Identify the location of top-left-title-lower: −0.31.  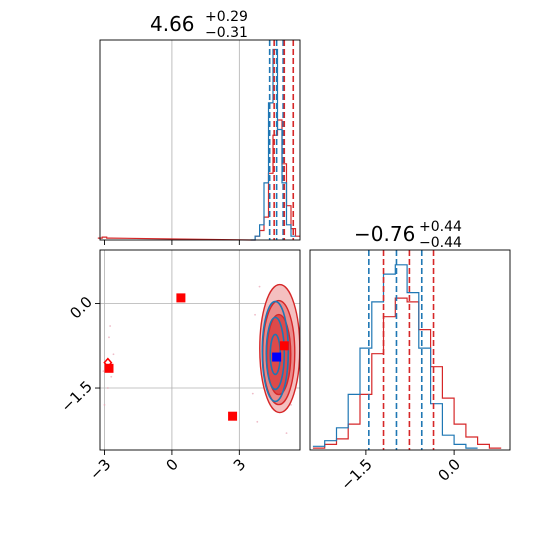
(226, 33).